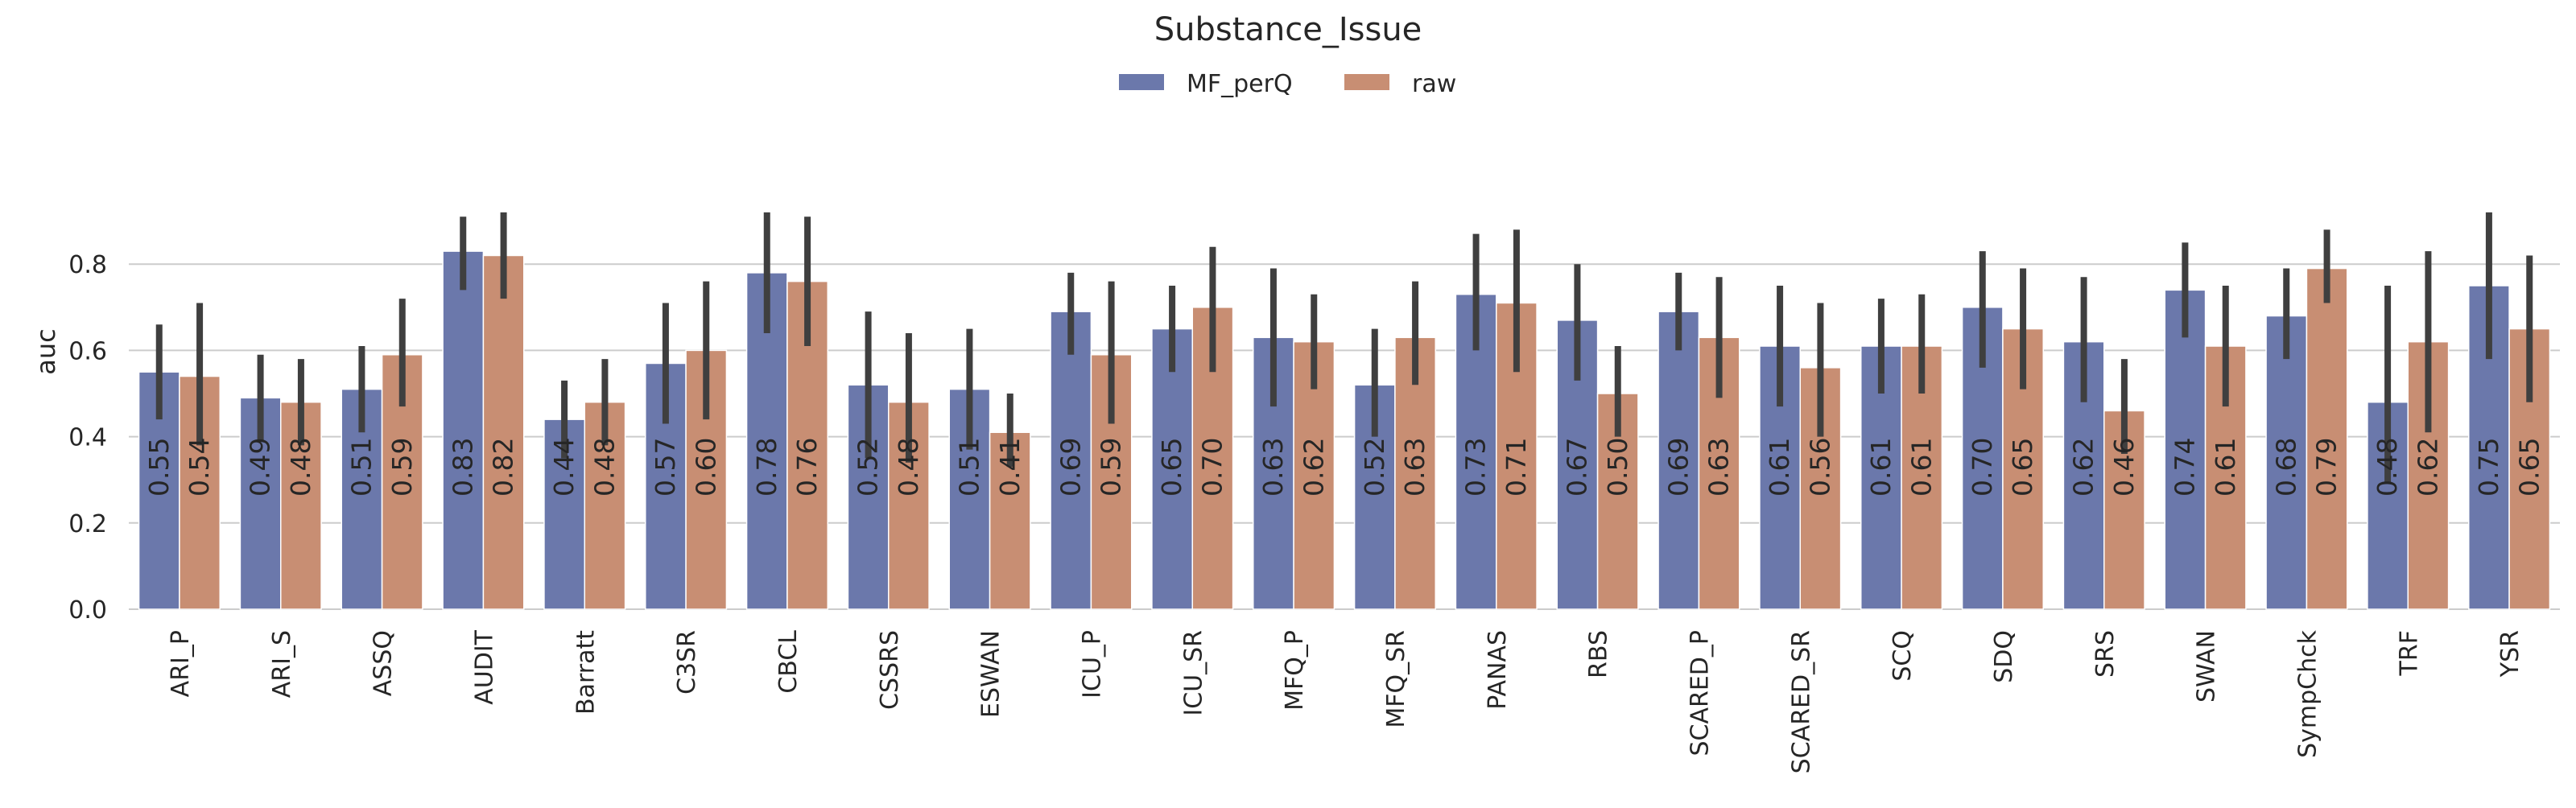  Describe the element at coordinates (463, 430) in the screenshot. I see `bar-mf-perq-audit` at that location.